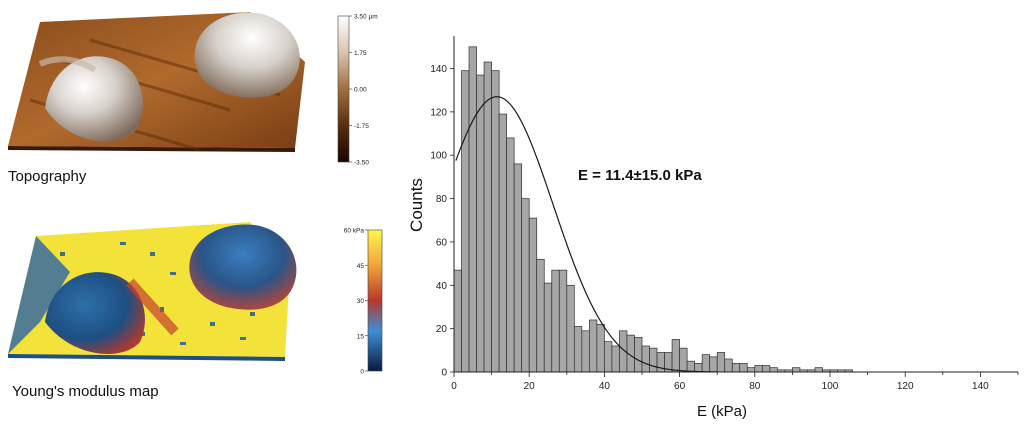 This screenshot has height=433, width=1024. What do you see at coordinates (755, 386) in the screenshot?
I see `x-tick-label: 80` at bounding box center [755, 386].